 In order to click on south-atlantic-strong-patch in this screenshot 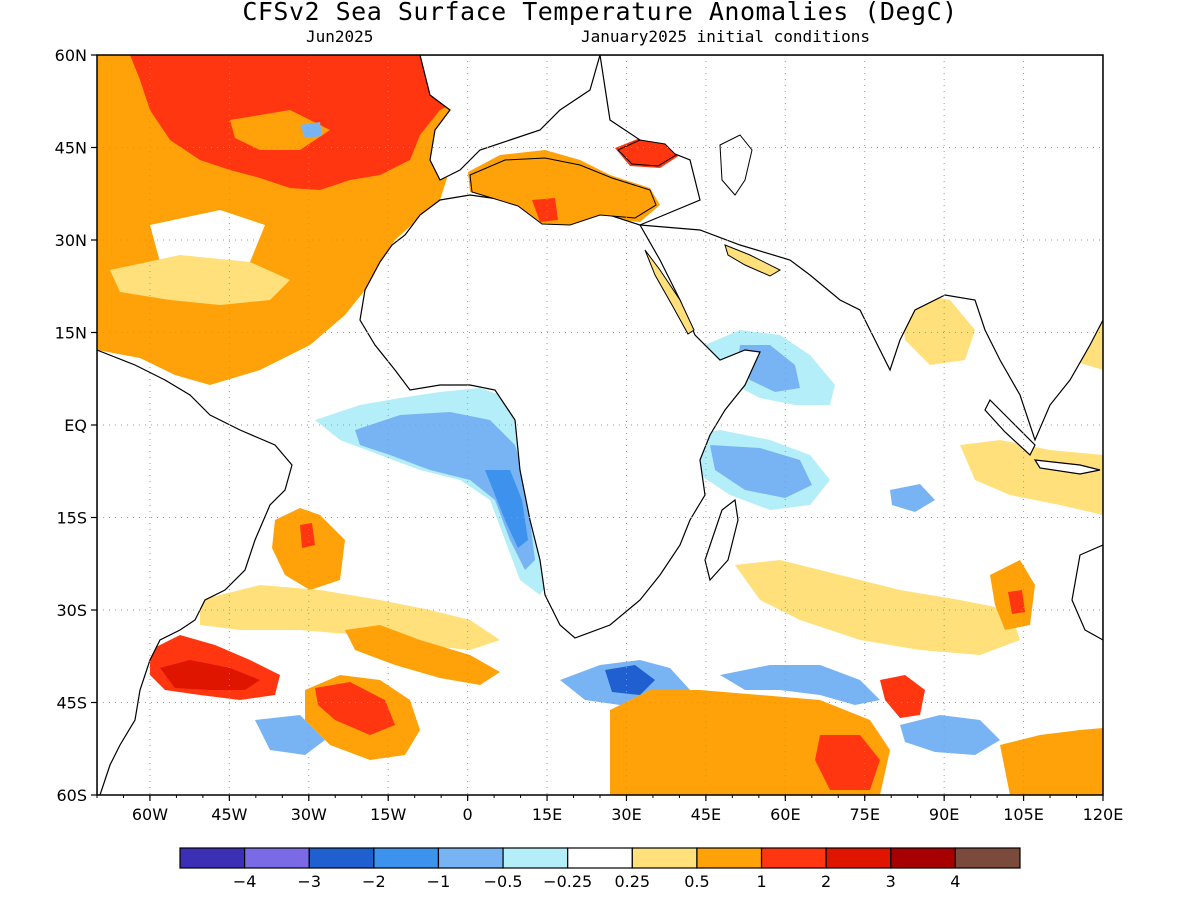, I will do `click(307, 535)`.